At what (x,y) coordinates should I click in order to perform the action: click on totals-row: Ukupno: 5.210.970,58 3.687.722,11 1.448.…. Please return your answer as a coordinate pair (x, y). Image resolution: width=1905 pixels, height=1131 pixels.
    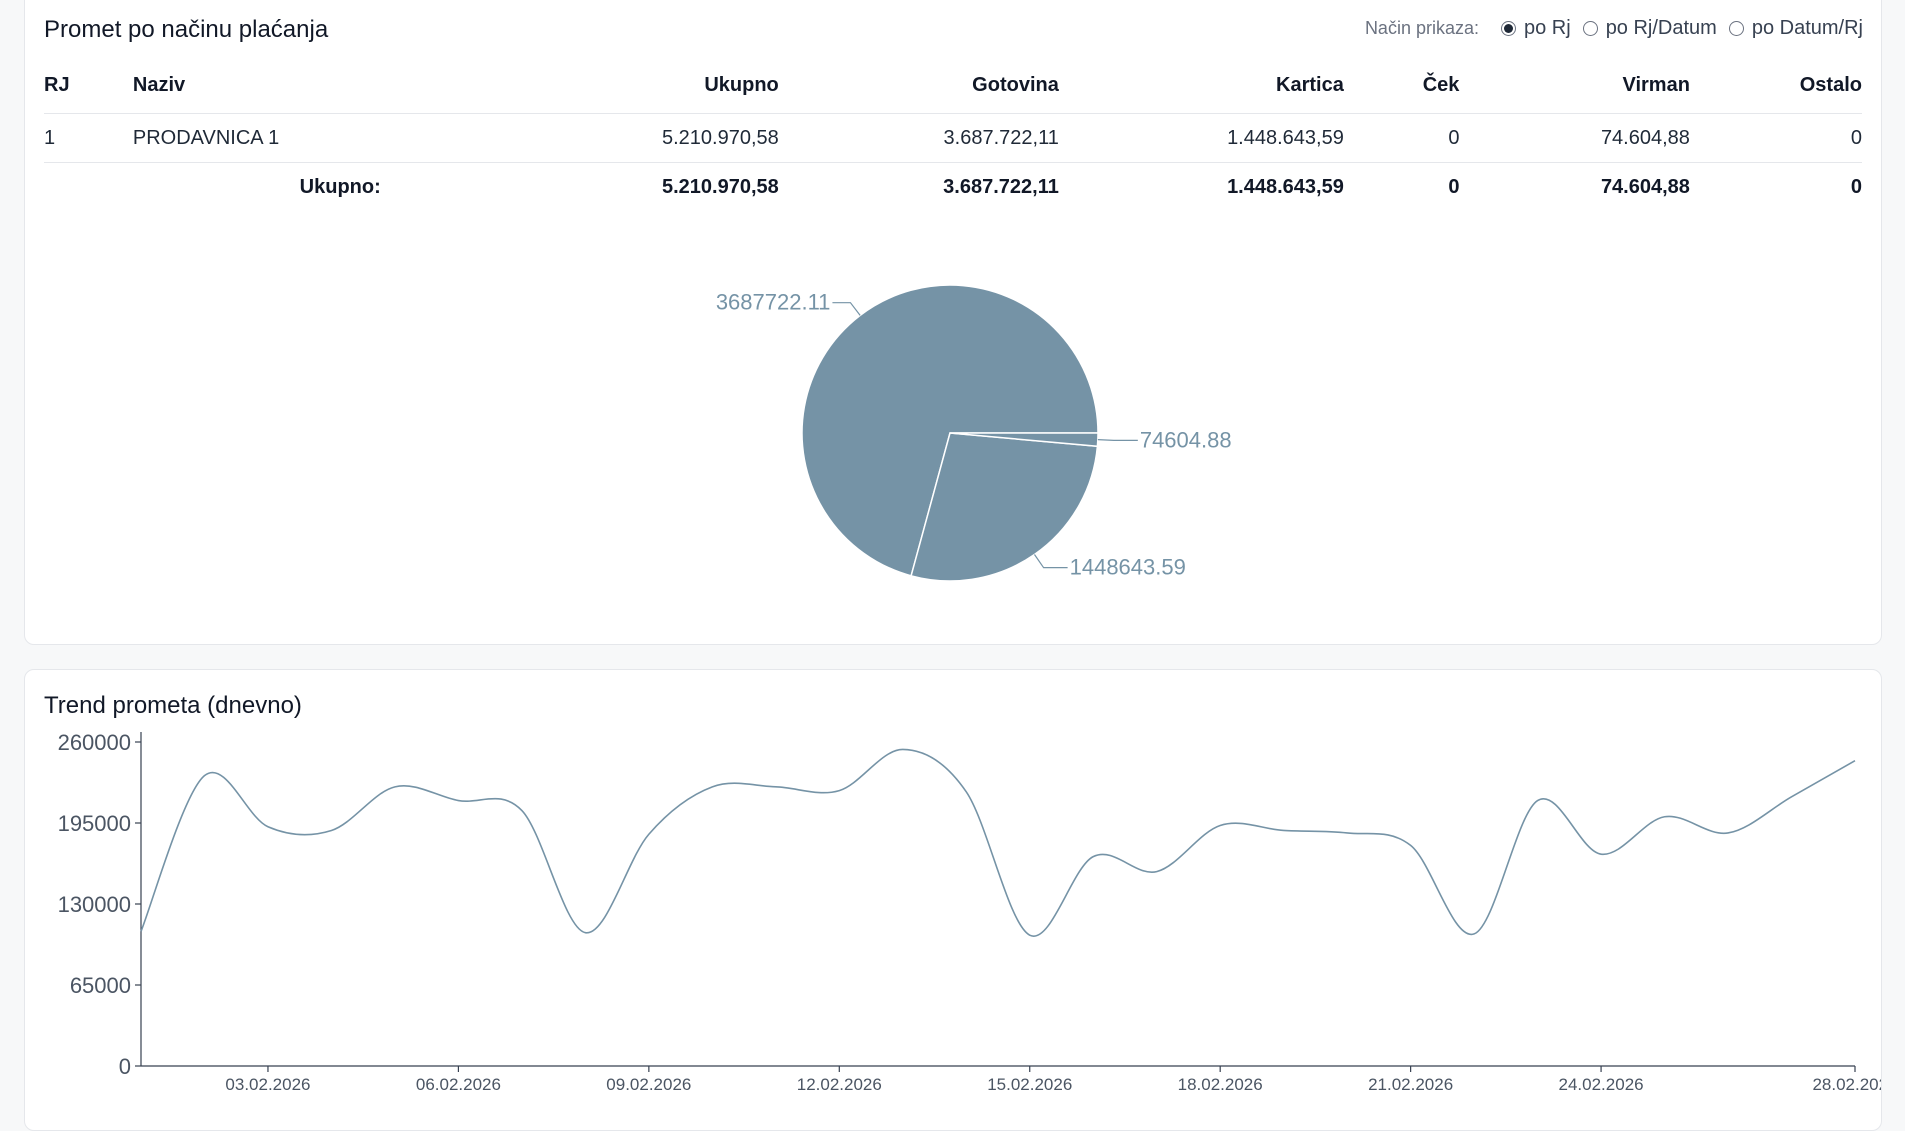
    Looking at the image, I should click on (953, 187).